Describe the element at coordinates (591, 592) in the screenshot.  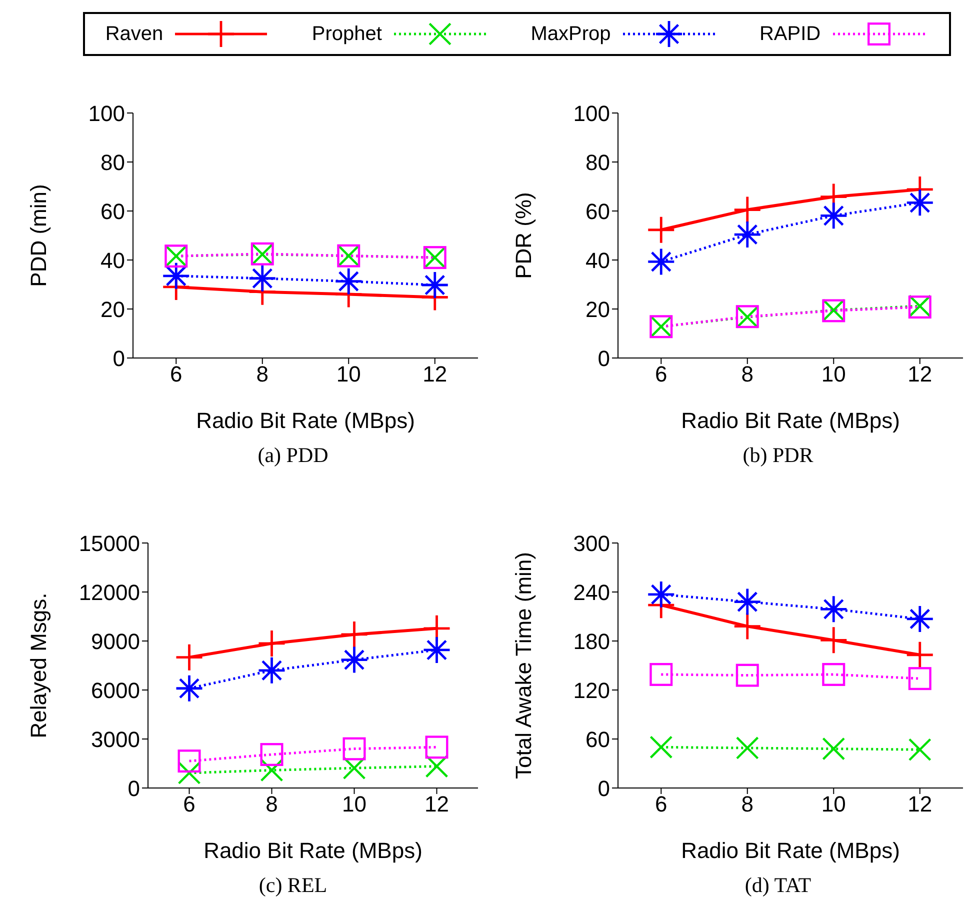
I see `y-tick-label: 240` at that location.